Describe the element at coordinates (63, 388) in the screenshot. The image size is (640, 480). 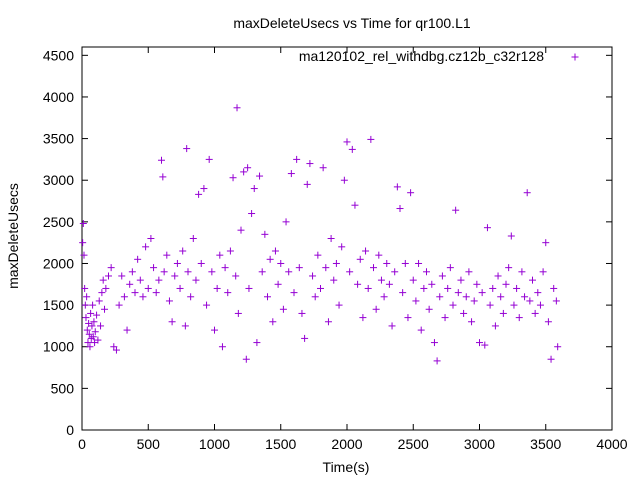
I see `y-tick-label: 500` at that location.